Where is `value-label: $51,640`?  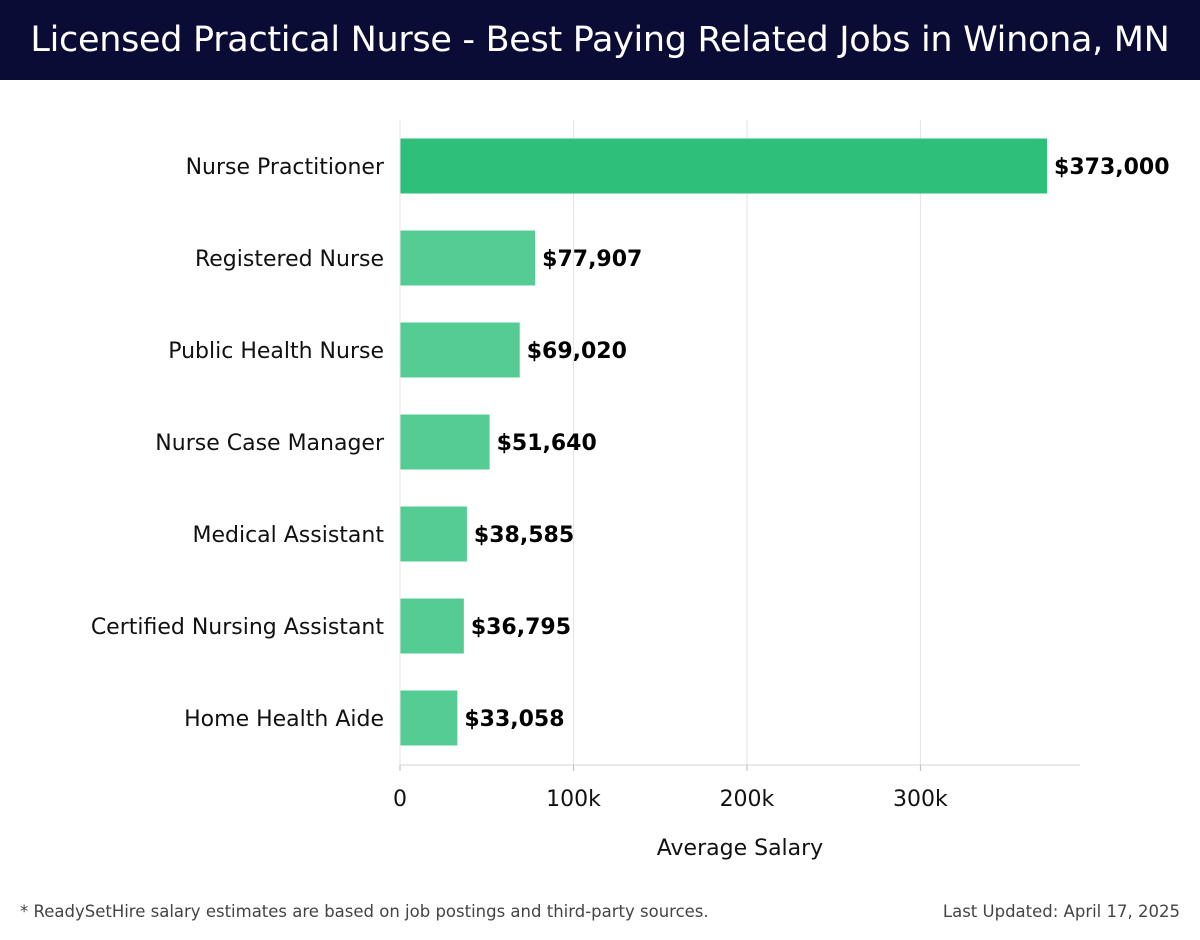 value-label: $51,640 is located at coordinates (547, 443).